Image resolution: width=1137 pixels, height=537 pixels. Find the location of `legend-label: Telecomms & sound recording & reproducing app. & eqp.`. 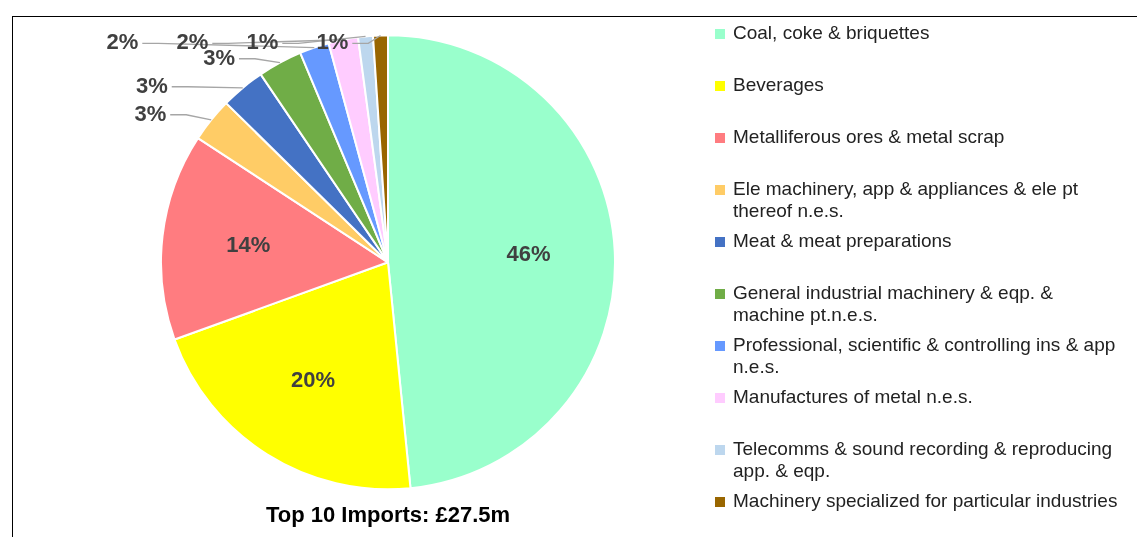

legend-label: Telecomms & sound recording & reproducing app. & eqp. is located at coordinates (923, 460).